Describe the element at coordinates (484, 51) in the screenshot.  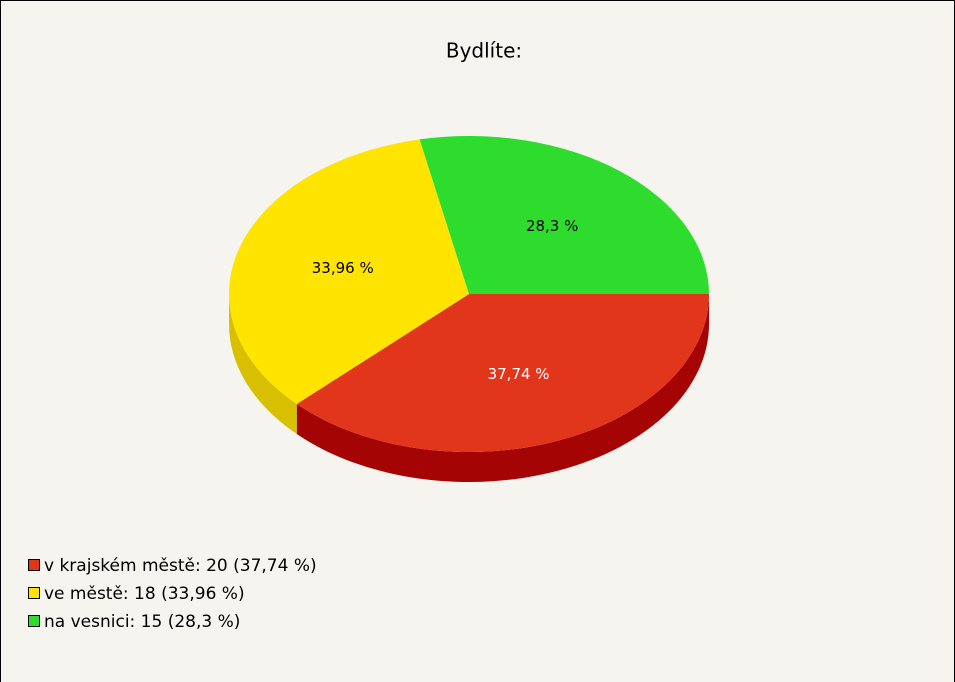
I see `chart-title: Bydlíte:` at that location.